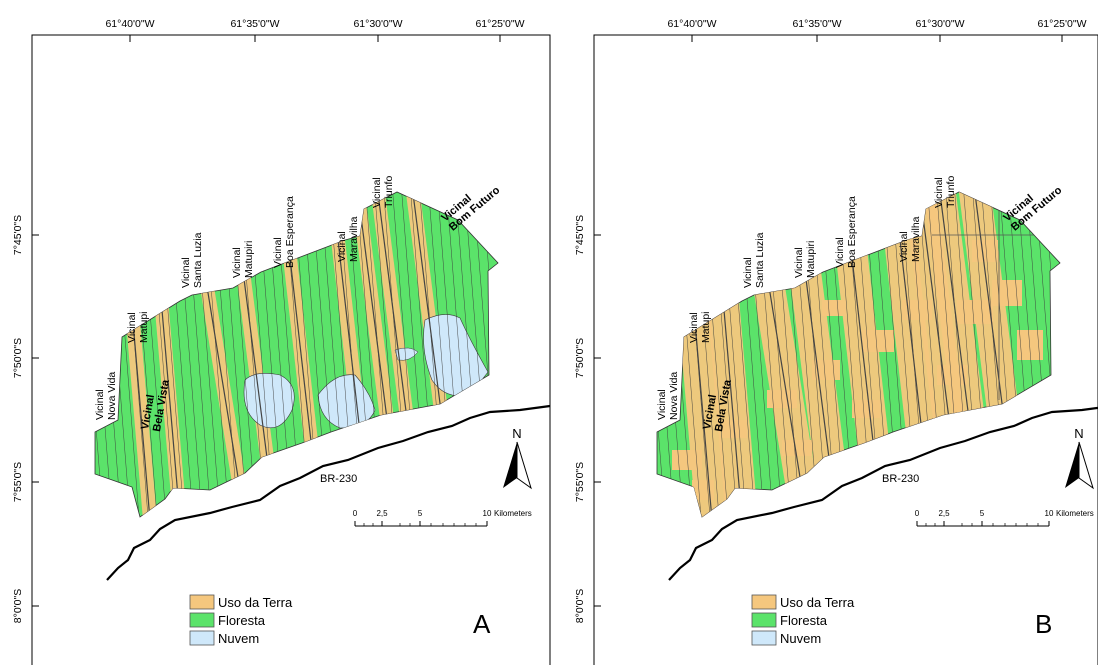 This screenshot has width=1098, height=665. I want to click on panel-letter: A, so click(482, 624).